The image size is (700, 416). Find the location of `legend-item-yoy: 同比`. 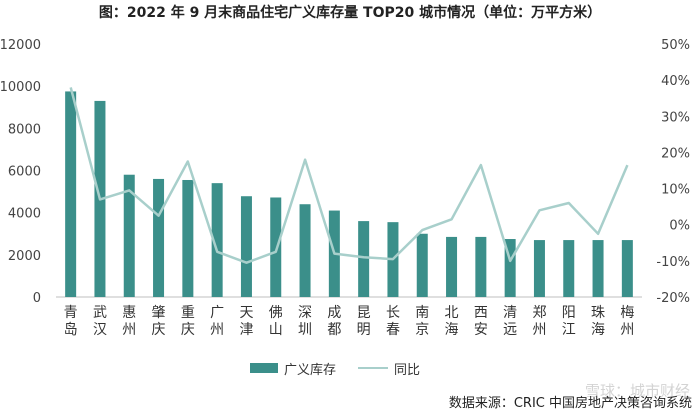

legend-item-yoy: 同比 is located at coordinates (389, 368).